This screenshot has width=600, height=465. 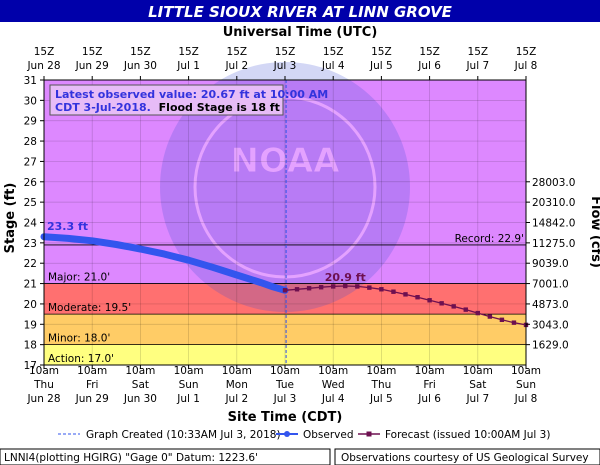 I want to click on utc-tick-date-5: Jul 3, so click(x=285, y=66).